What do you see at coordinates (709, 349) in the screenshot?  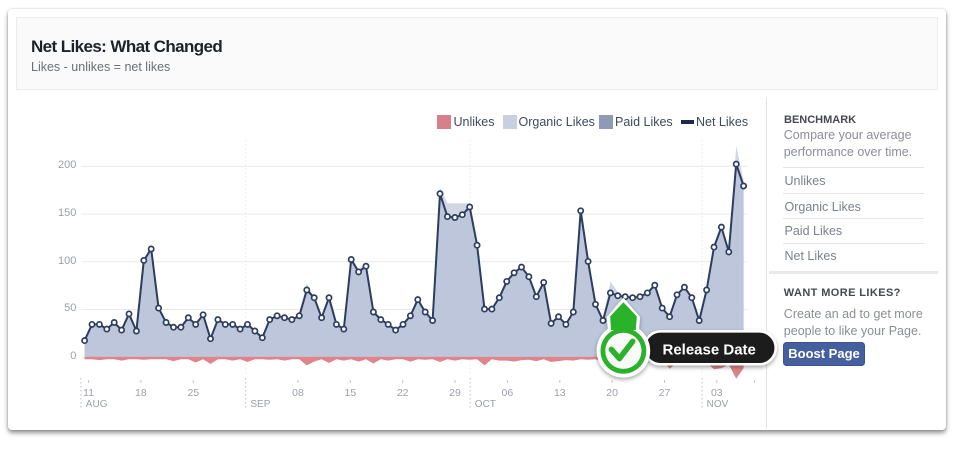 I see `svg-text: Release Date` at bounding box center [709, 349].